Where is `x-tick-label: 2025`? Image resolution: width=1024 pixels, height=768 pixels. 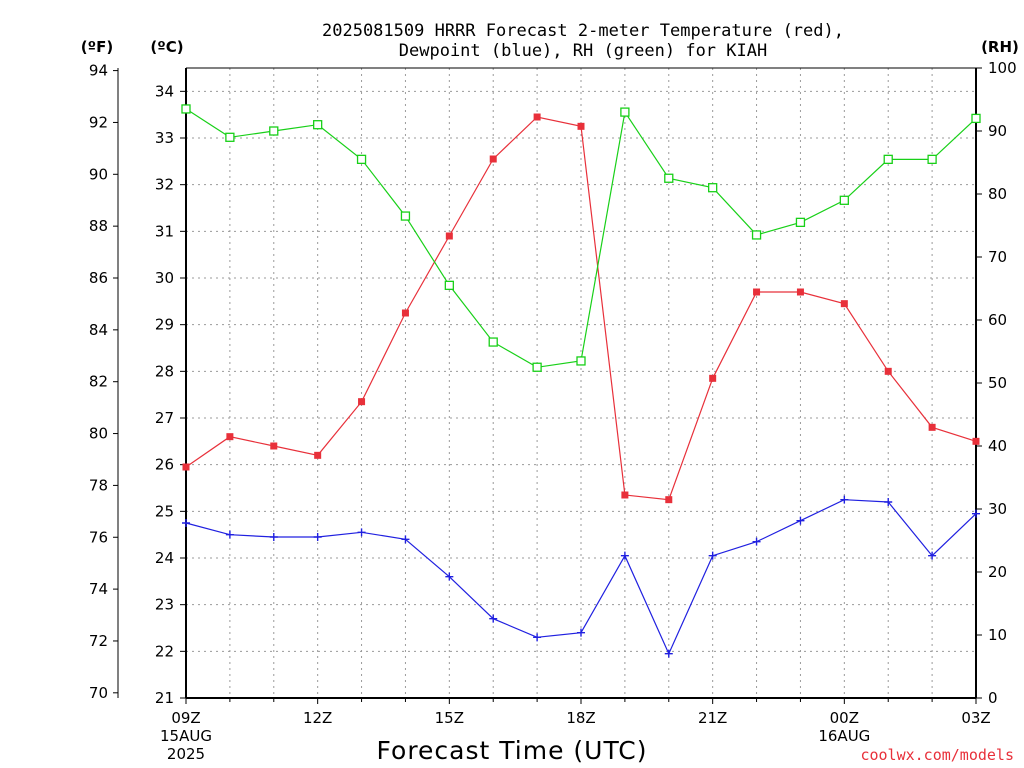 x-tick-label: 2025 is located at coordinates (186, 754).